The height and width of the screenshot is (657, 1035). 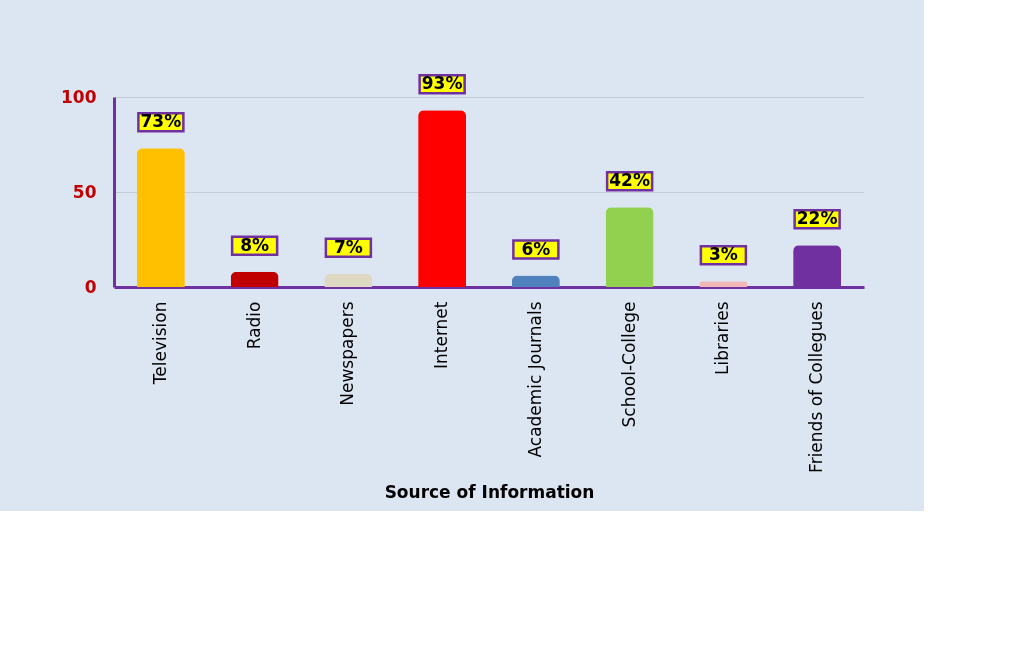 I want to click on x-tick-label: Academic Journals, so click(x=534, y=379).